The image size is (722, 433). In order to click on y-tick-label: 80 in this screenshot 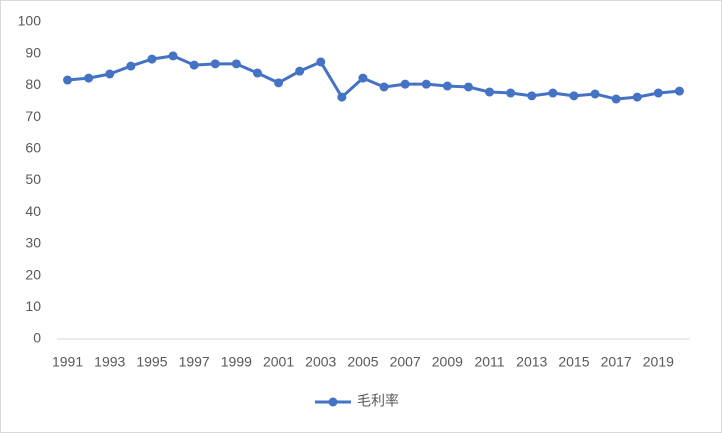, I will do `click(33, 84)`.